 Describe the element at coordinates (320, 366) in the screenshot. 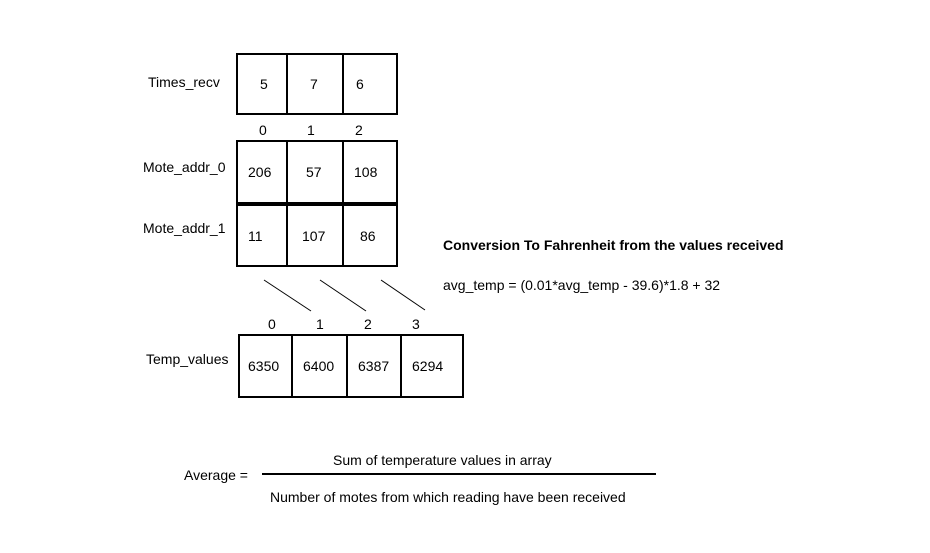

I see `temp-values-cell-1: 6400` at that location.